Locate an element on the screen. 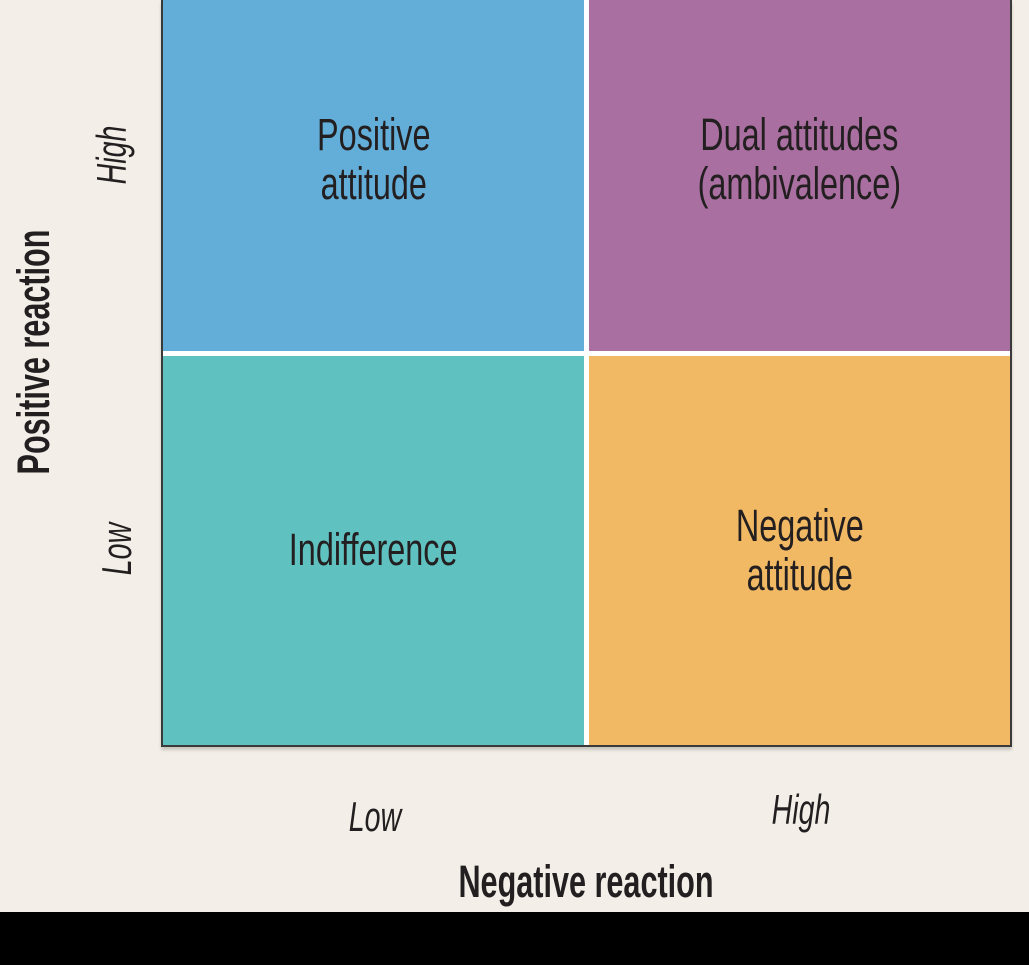 The image size is (1029, 965). x-axis-title: Negative reaction is located at coordinates (586, 881).